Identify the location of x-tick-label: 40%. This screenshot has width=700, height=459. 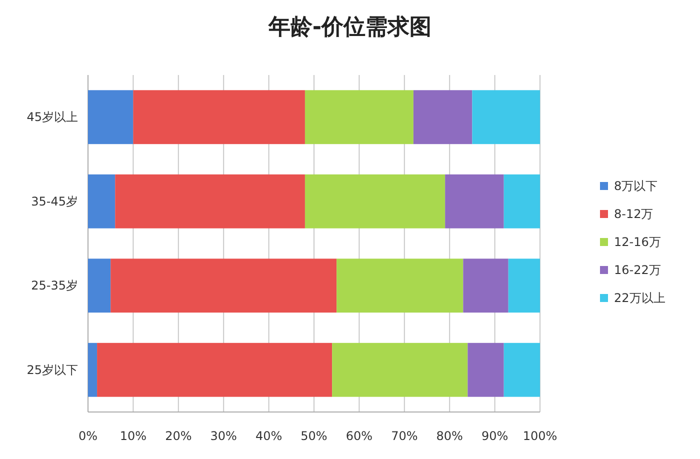
(268, 436).